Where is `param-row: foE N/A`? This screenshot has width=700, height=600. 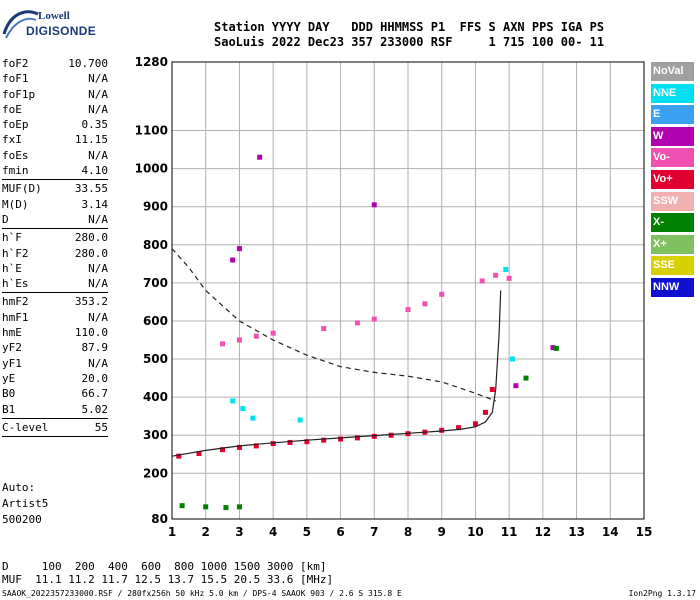 param-row: foE N/A is located at coordinates (55, 109).